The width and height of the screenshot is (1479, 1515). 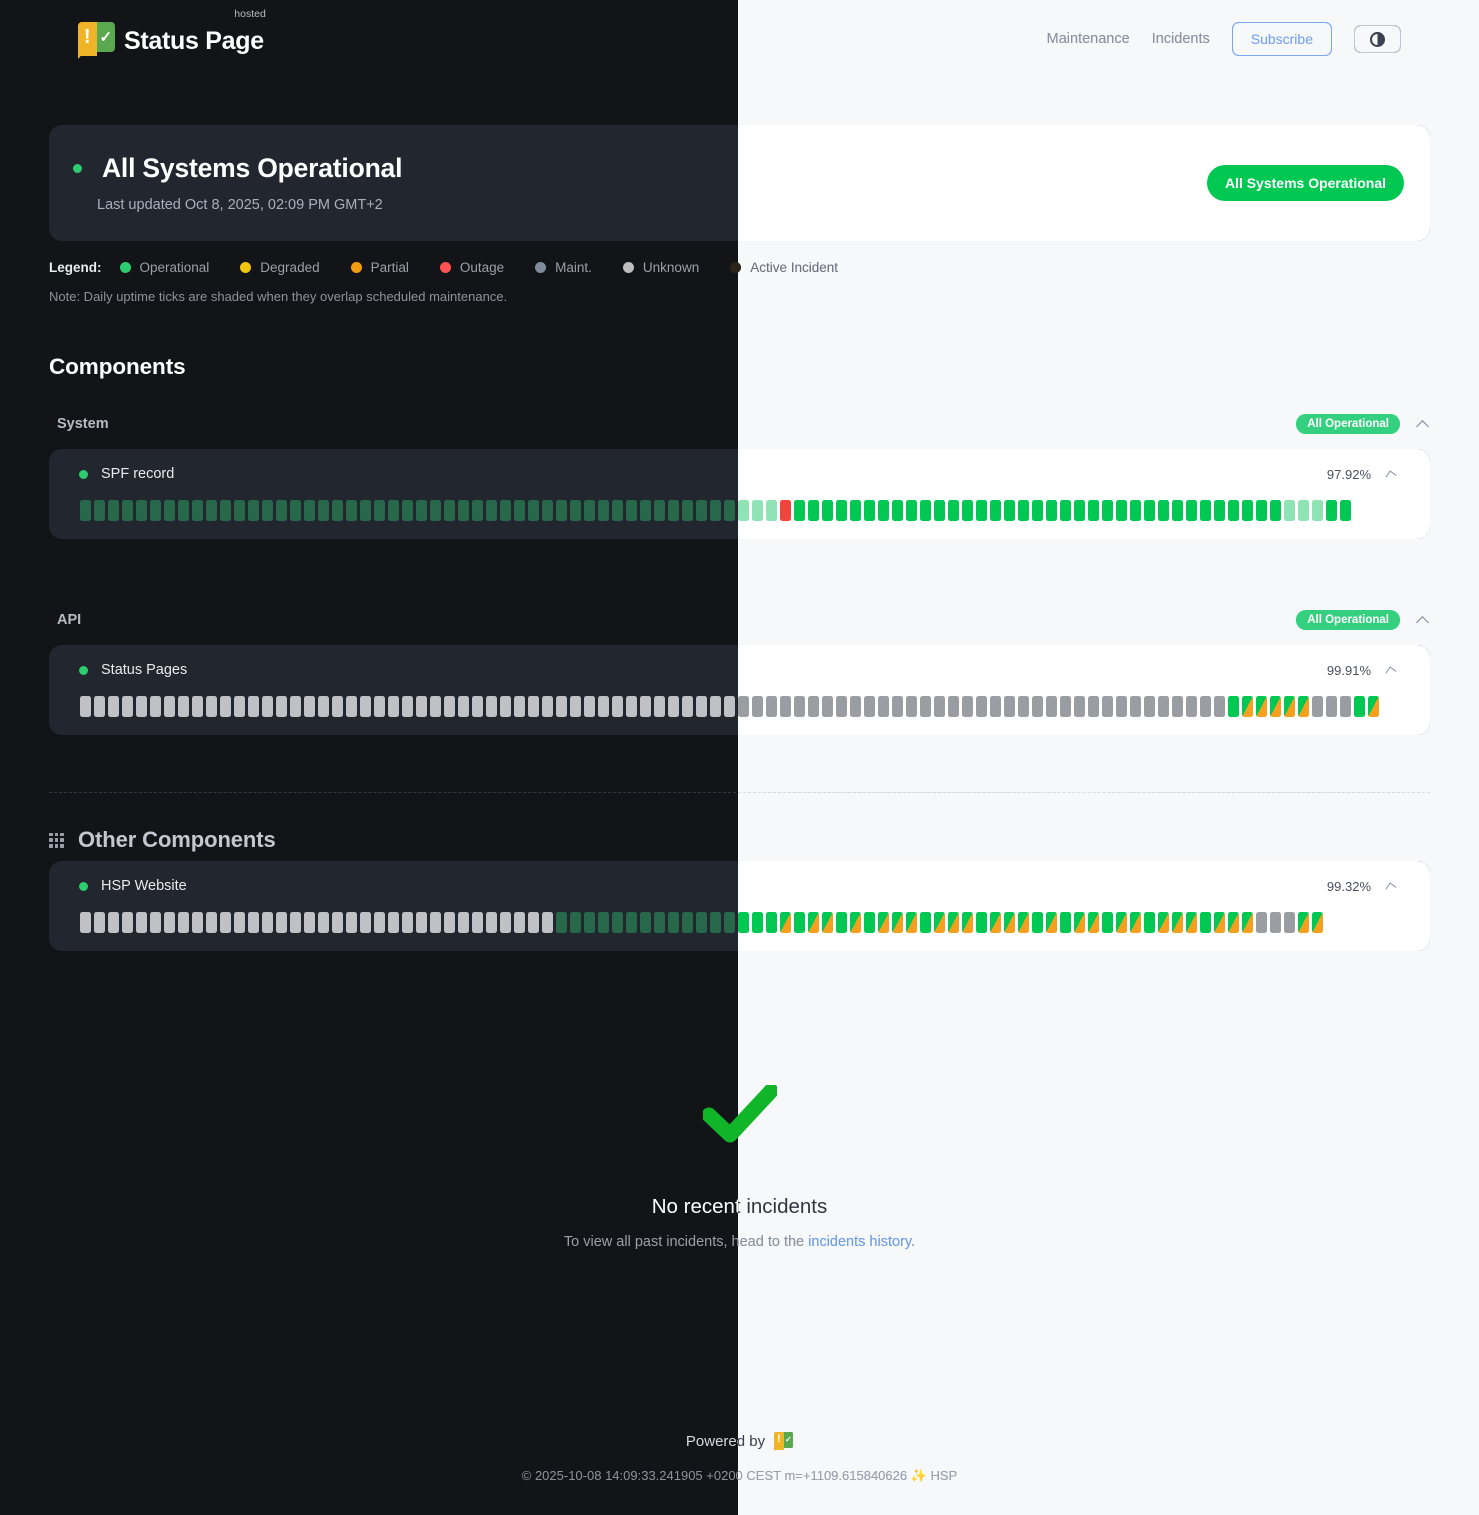 I want to click on uptime-tick-strip, so click(x=1069, y=706).